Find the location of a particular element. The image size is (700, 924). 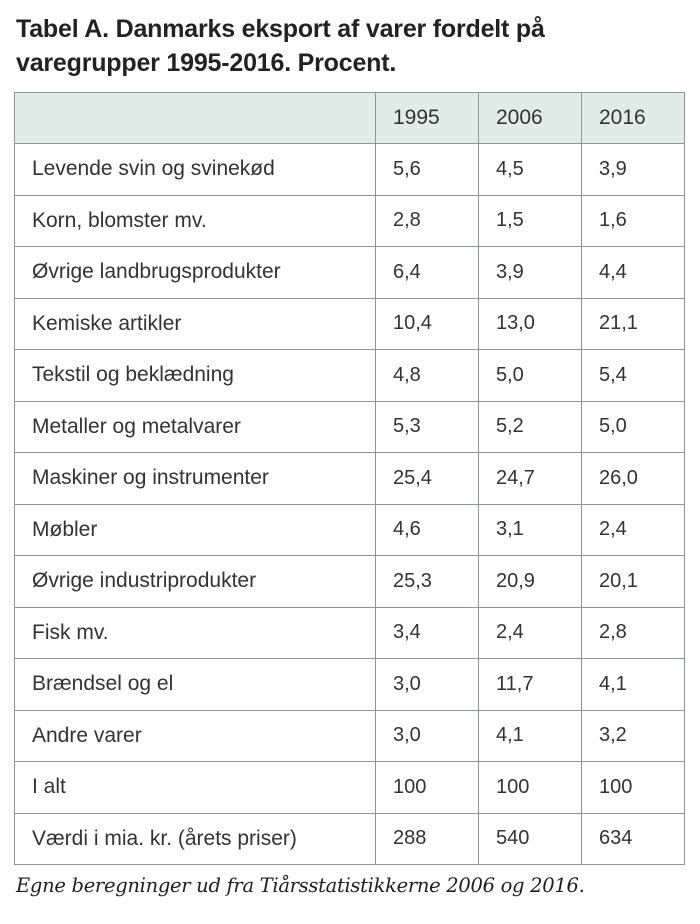

row-value-2016: 634 is located at coordinates (633, 838).